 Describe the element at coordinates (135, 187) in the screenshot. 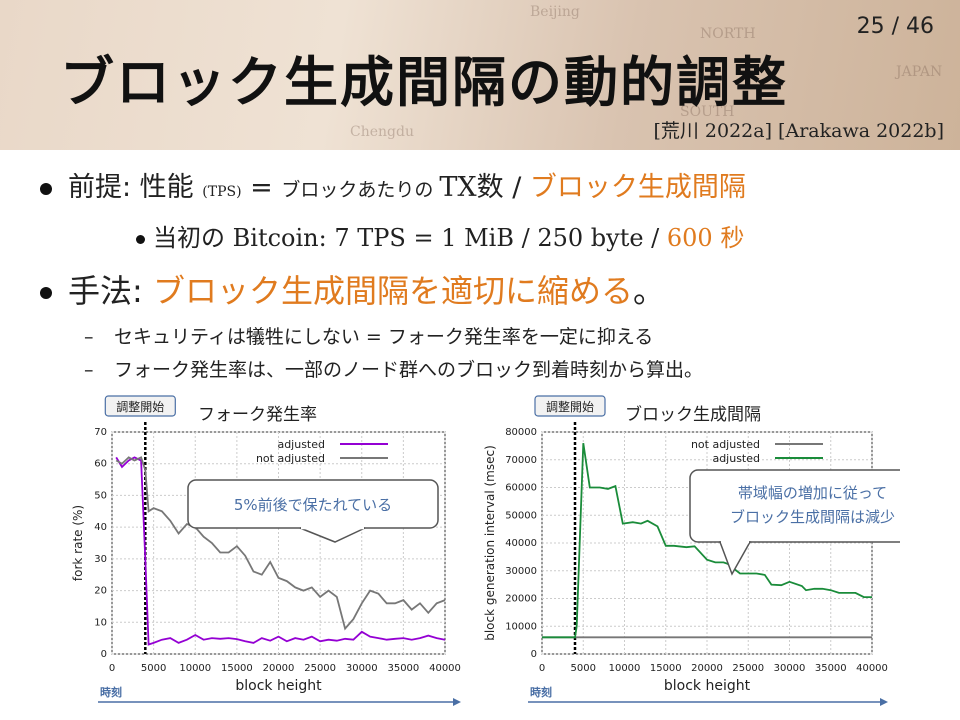

I see `premise-label: 前提: 性能` at that location.